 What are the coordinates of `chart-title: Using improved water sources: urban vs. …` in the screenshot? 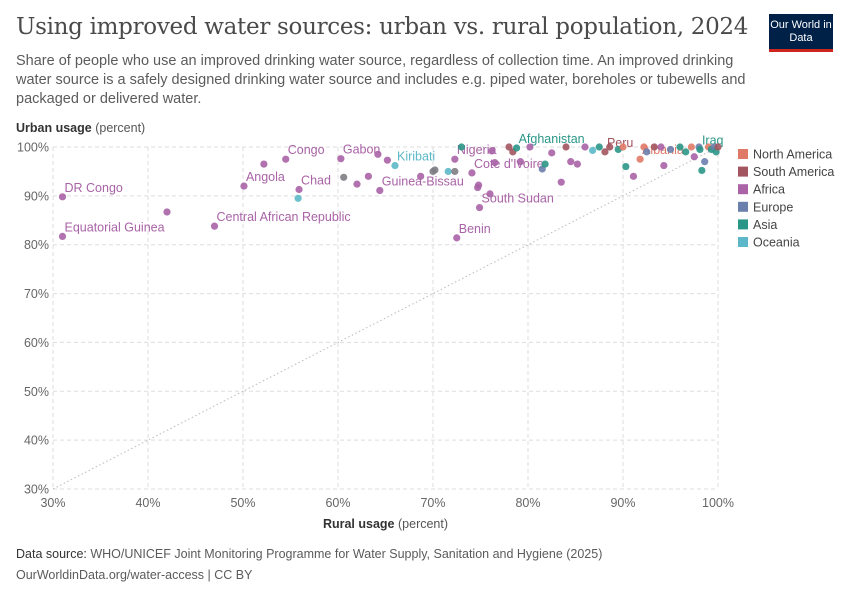 It's located at (382, 27).